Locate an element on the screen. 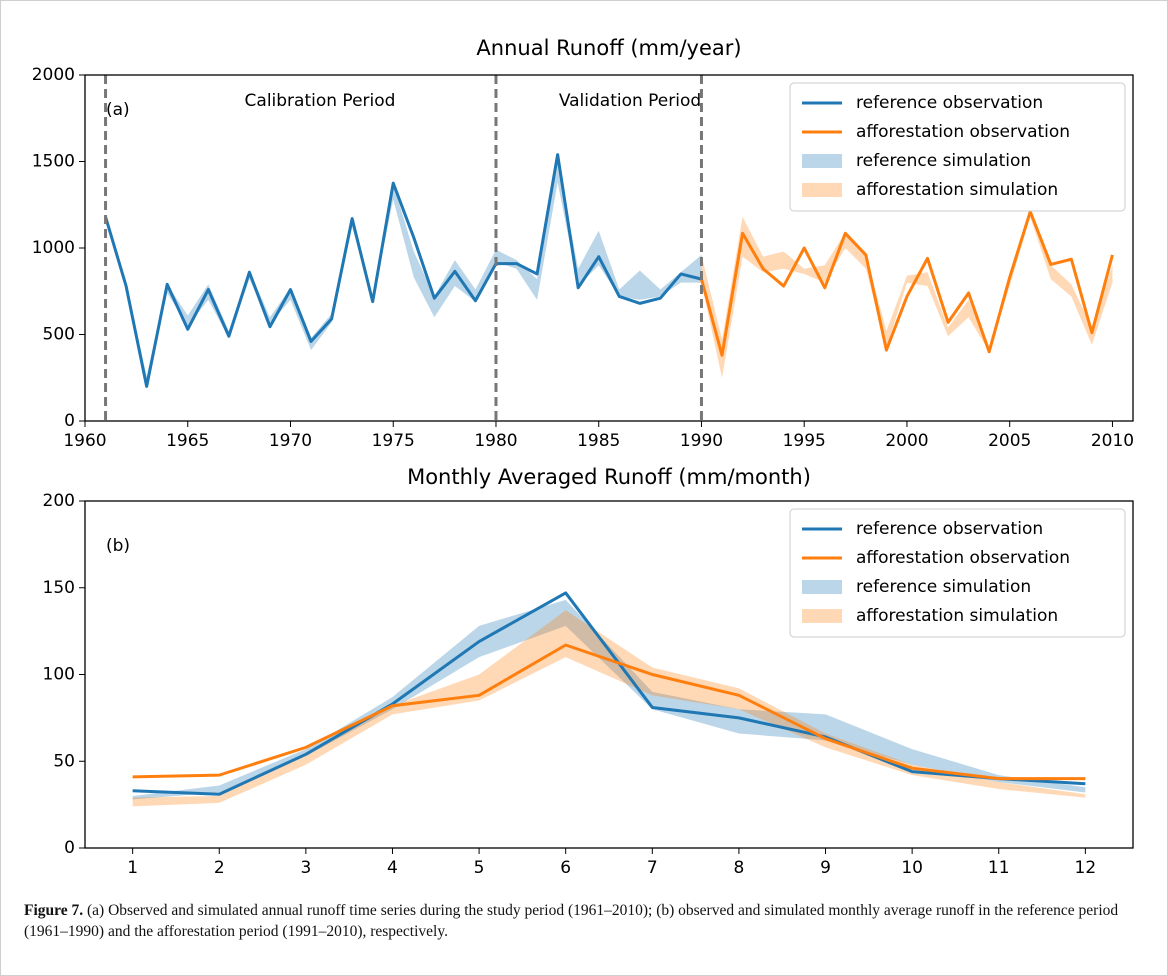 This screenshot has width=1168, height=976. x-tick-label: 5 is located at coordinates (479, 868).